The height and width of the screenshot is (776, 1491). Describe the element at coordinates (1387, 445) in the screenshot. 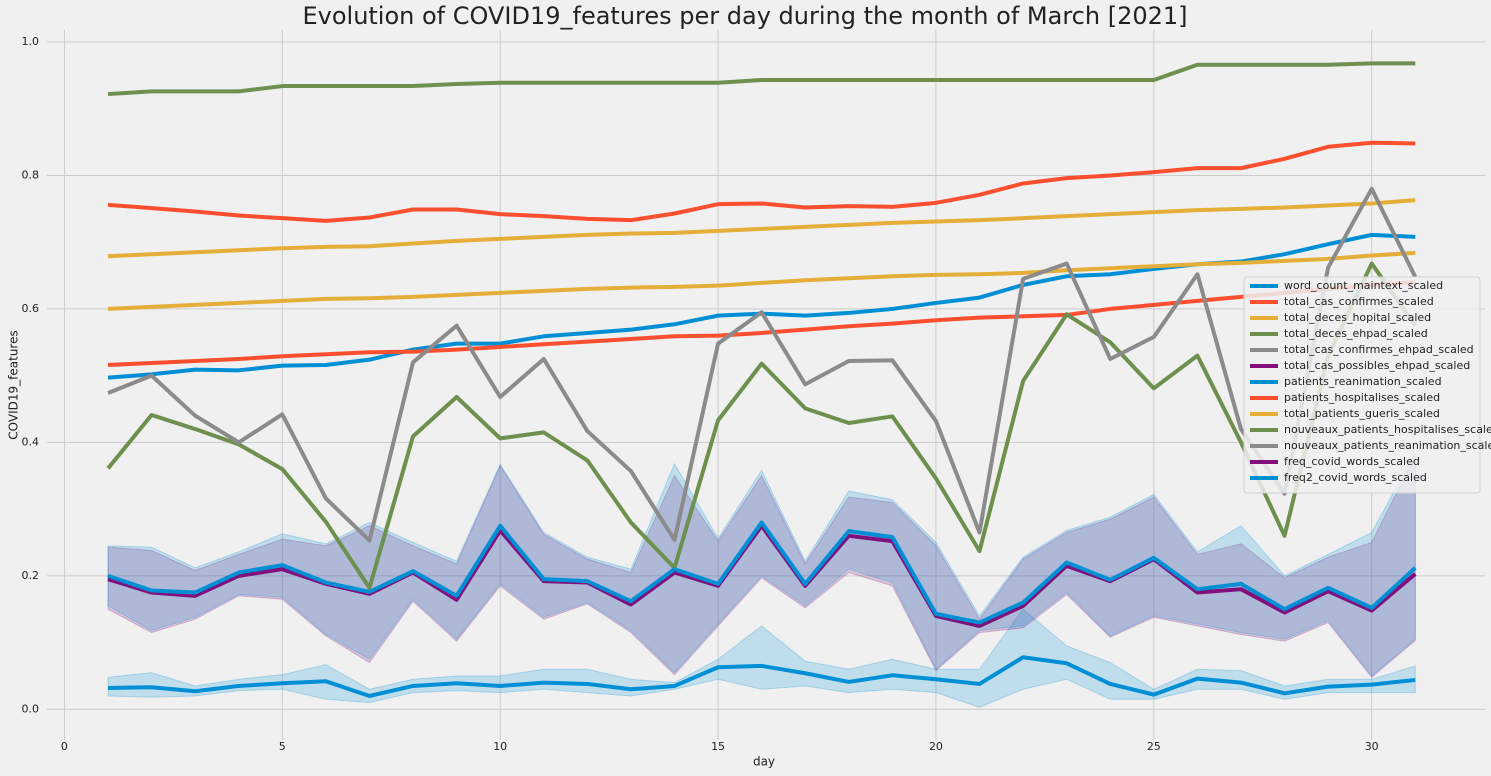

I see `legend-label: nouveaux_patients_reanimation_scaled` at that location.